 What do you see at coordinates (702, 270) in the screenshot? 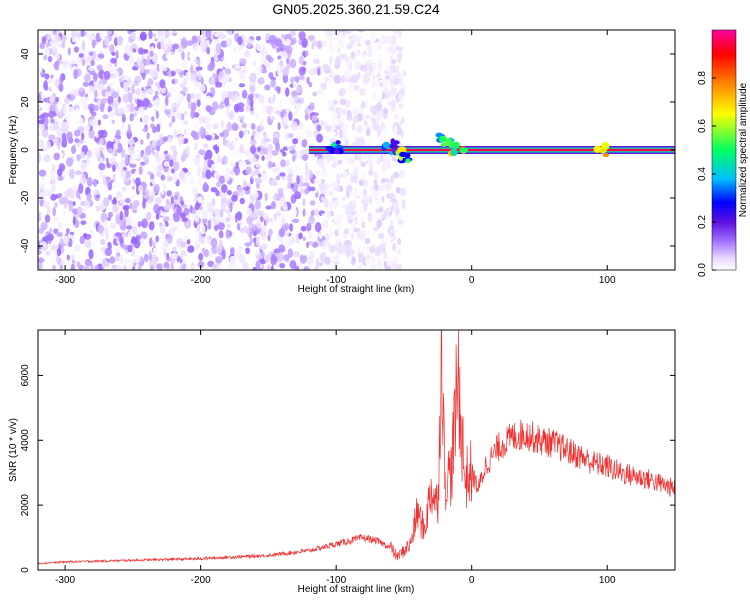
I see `colorbar-tick-label: 0.0` at bounding box center [702, 270].